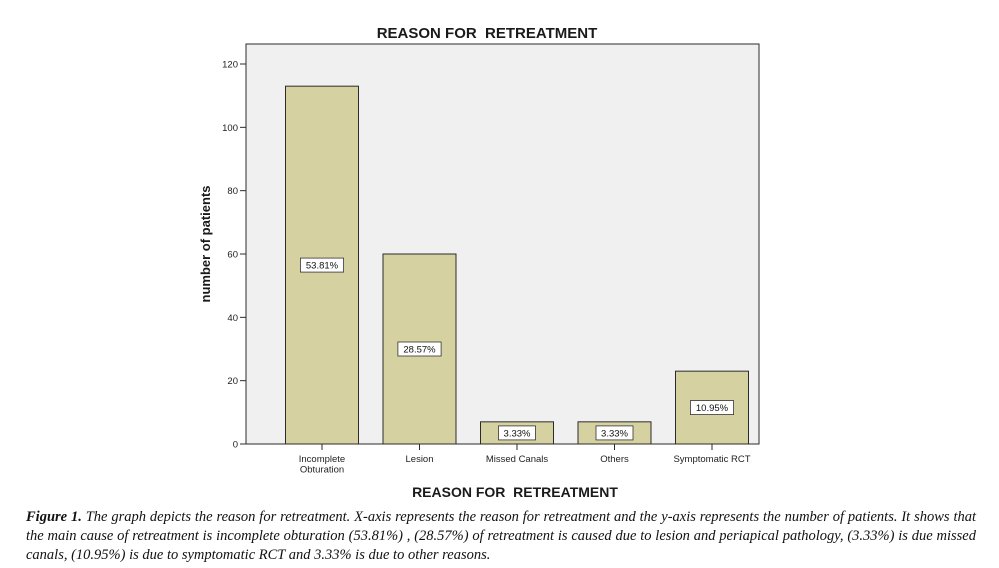 The image size is (999, 568). Describe the element at coordinates (205, 243) in the screenshot. I see `y-axis-label: number of patients` at that location.